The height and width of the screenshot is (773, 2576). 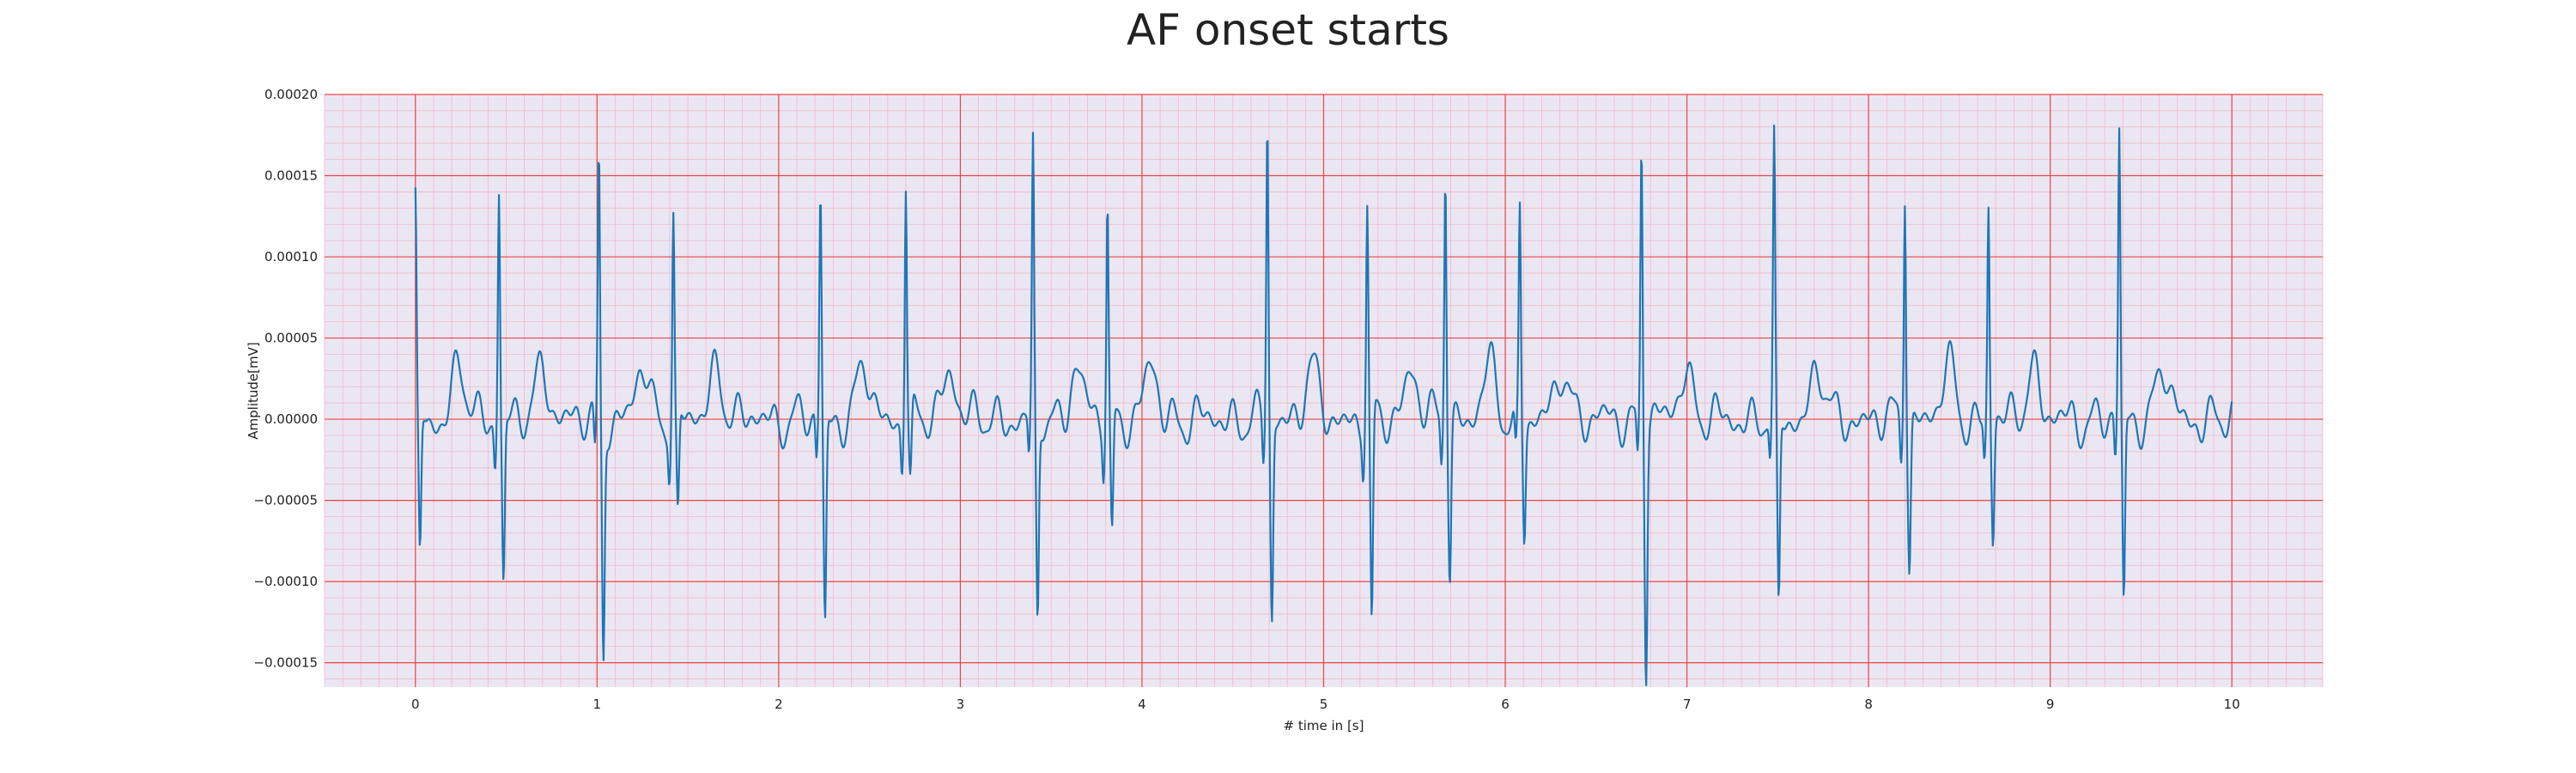 What do you see at coordinates (1288, 30) in the screenshot?
I see `chart-title: AF onset starts` at bounding box center [1288, 30].